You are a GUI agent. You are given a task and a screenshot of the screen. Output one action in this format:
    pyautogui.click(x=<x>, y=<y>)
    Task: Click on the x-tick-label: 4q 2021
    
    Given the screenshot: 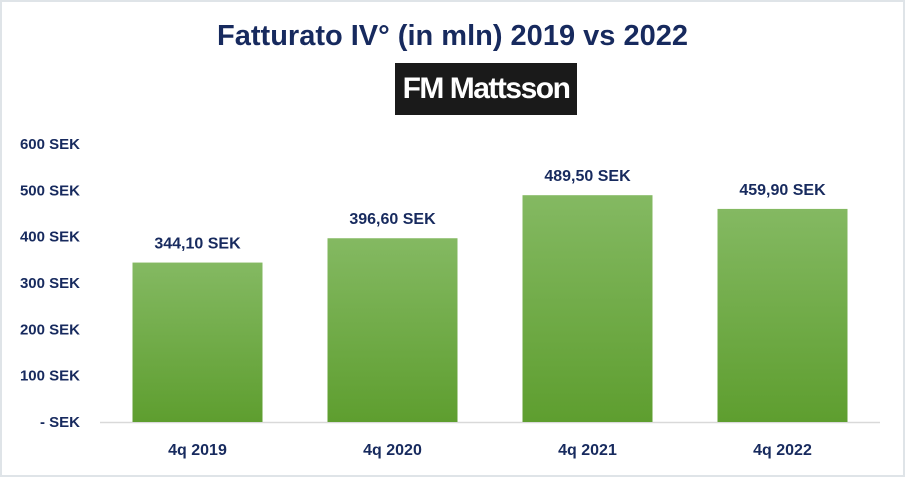 What is the action you would take?
    pyautogui.click(x=587, y=450)
    